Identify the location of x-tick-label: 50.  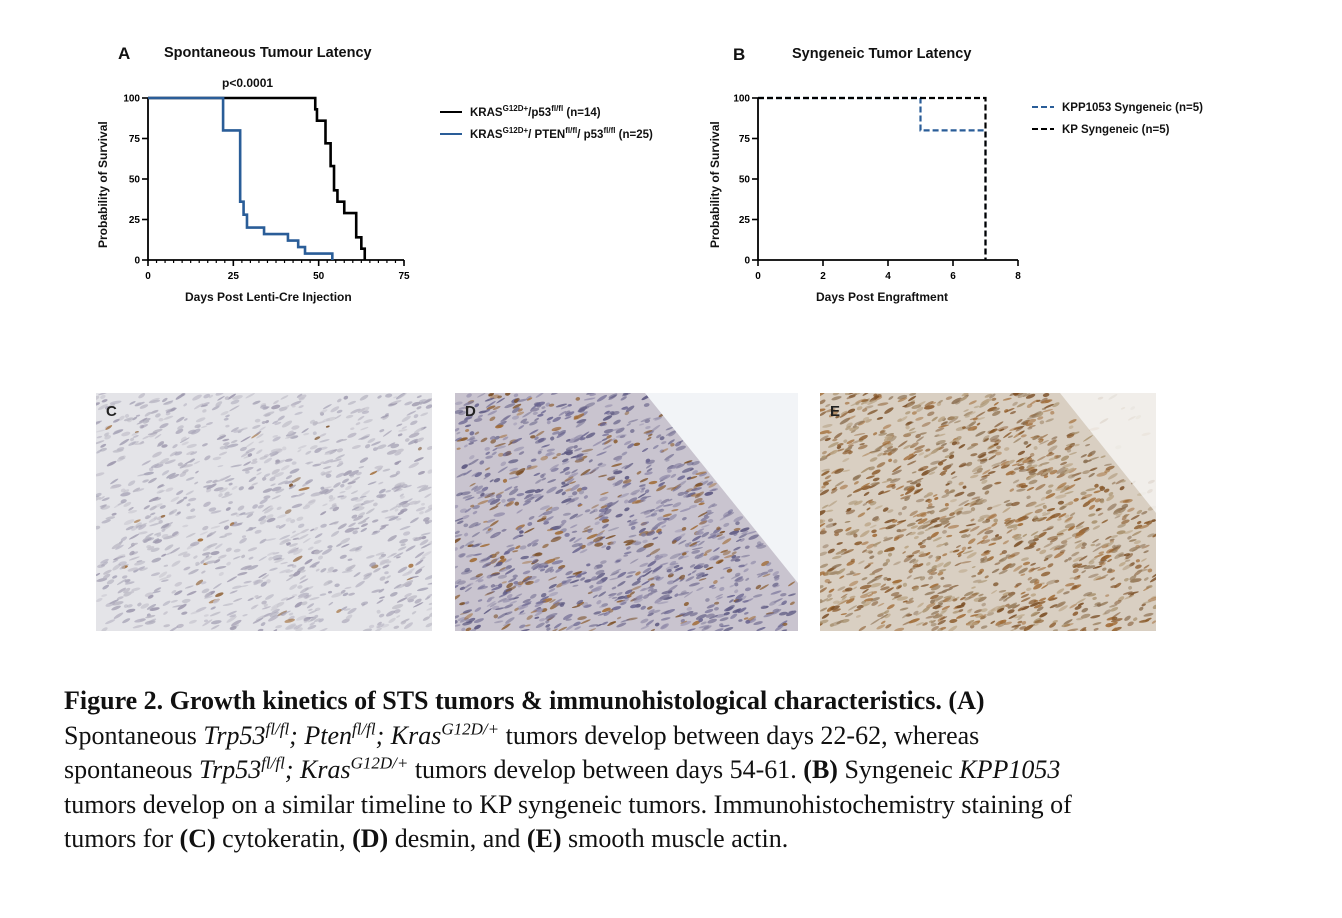
(319, 276).